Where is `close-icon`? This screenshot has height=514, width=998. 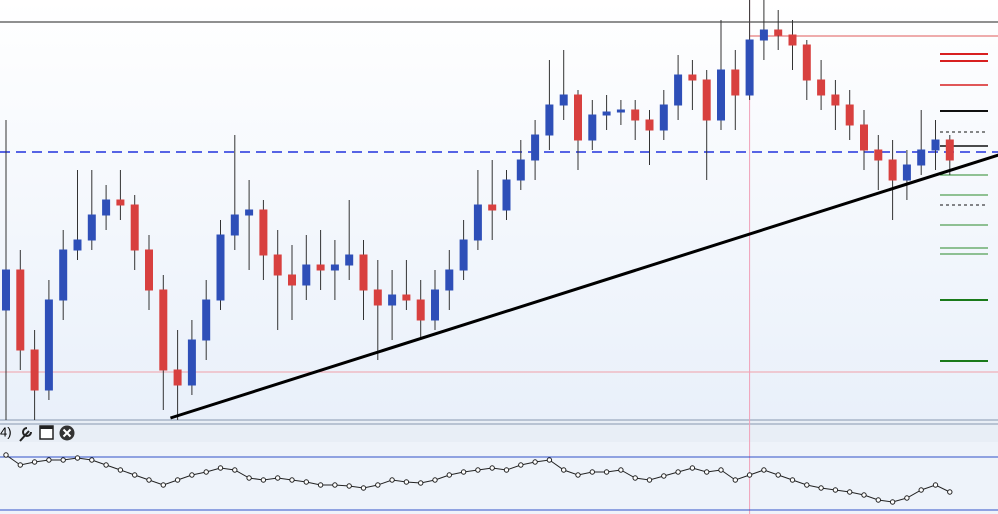 close-icon is located at coordinates (67, 433).